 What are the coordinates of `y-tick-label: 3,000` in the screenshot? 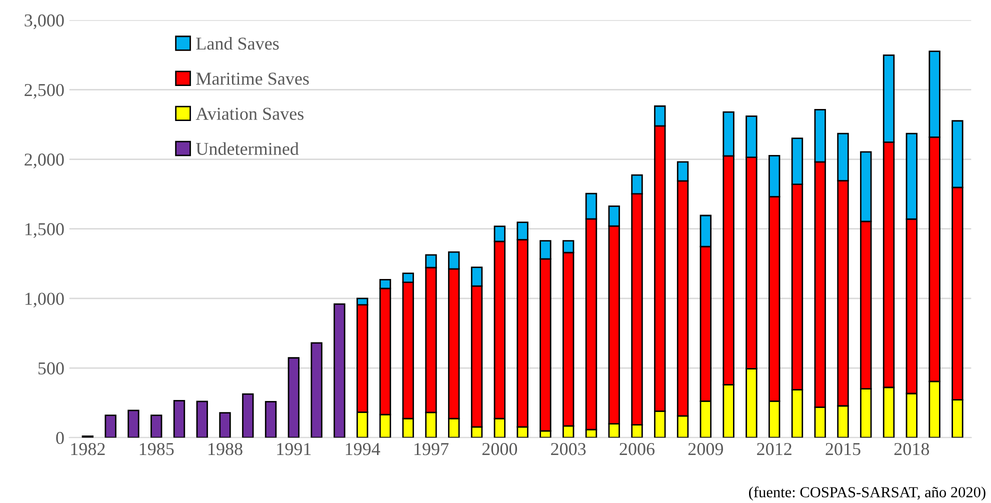 It's located at (44, 22).